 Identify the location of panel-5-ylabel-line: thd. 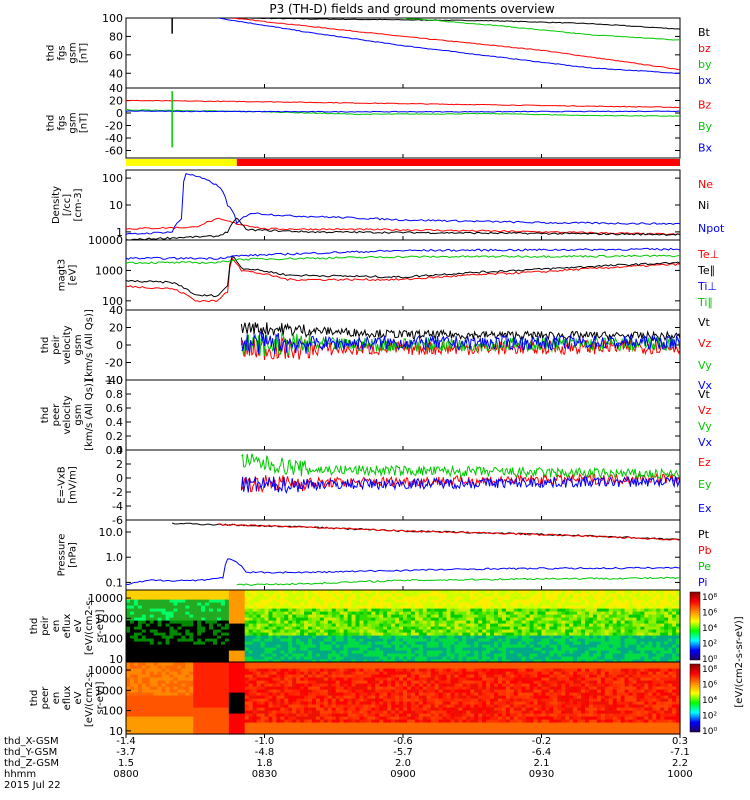
(45, 345).